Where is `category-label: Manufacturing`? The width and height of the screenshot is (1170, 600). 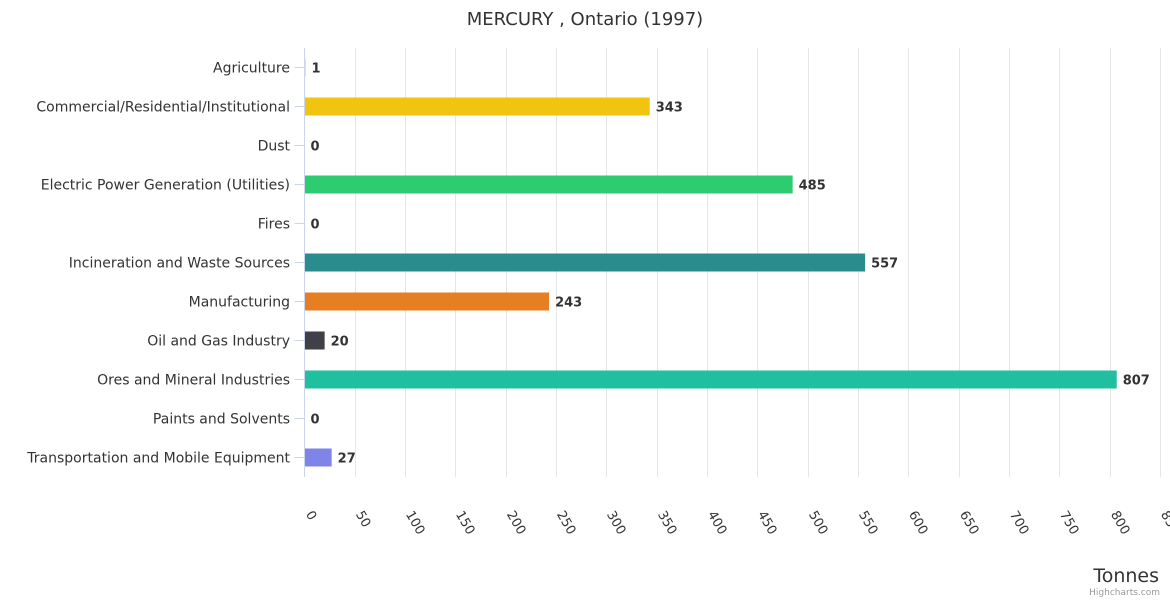
category-label: Manufacturing is located at coordinates (239, 303).